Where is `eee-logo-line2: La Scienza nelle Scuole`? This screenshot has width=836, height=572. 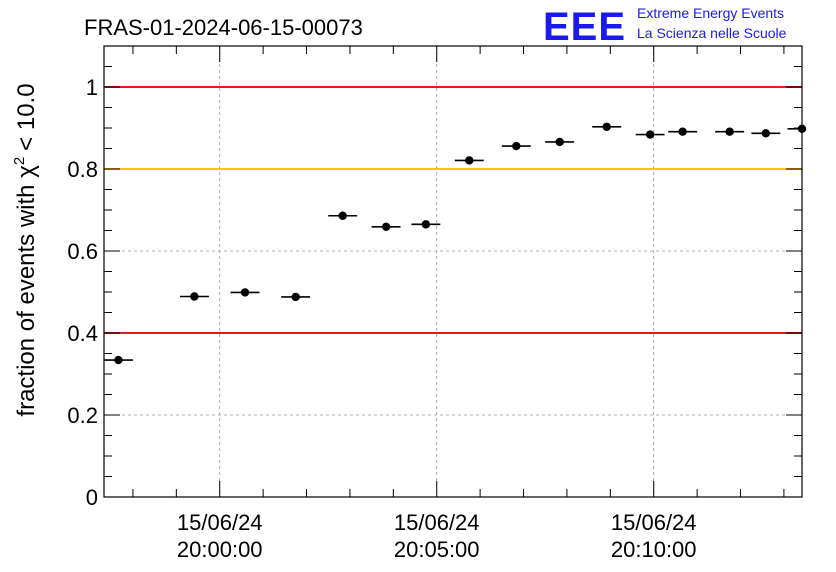 eee-logo-line2: La Scienza nelle Scuole is located at coordinates (712, 33).